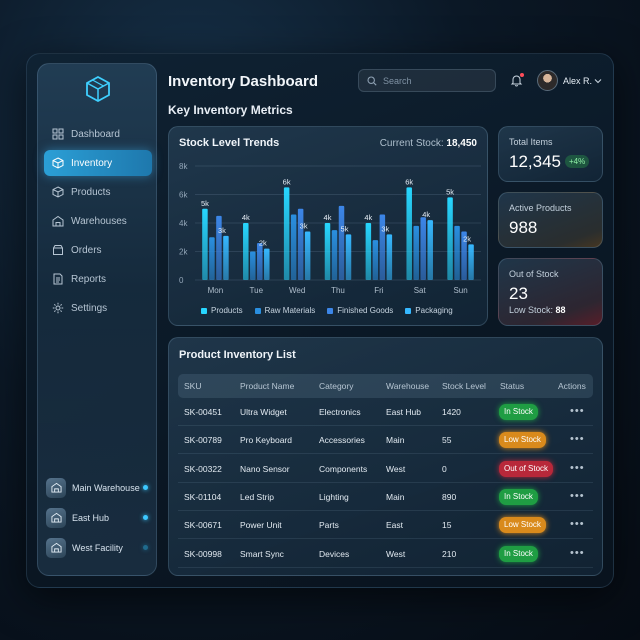  I want to click on column-header: Product Name, so click(267, 386).